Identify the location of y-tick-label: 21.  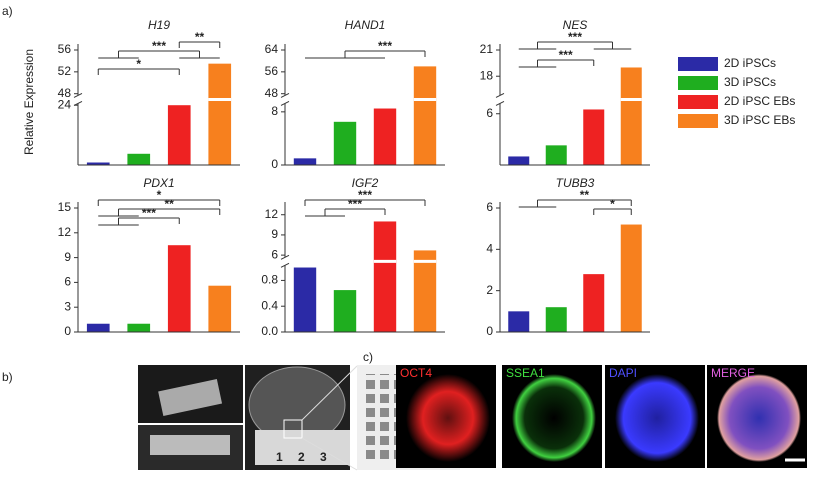
(487, 49).